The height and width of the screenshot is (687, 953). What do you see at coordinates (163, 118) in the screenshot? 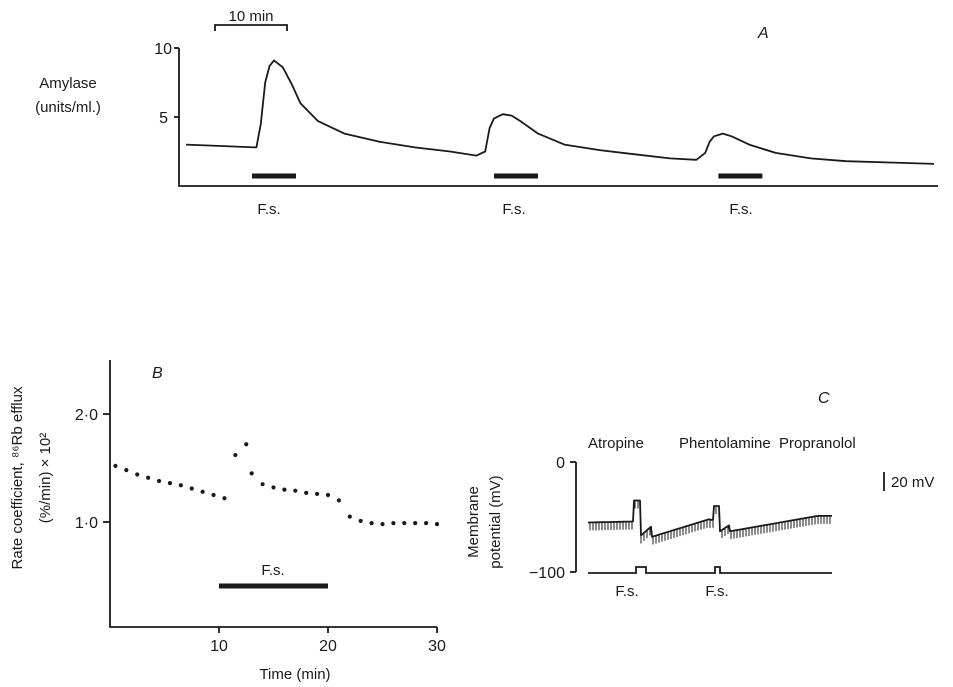
I see `panel-a-ytick-label-5: 5` at bounding box center [163, 118].